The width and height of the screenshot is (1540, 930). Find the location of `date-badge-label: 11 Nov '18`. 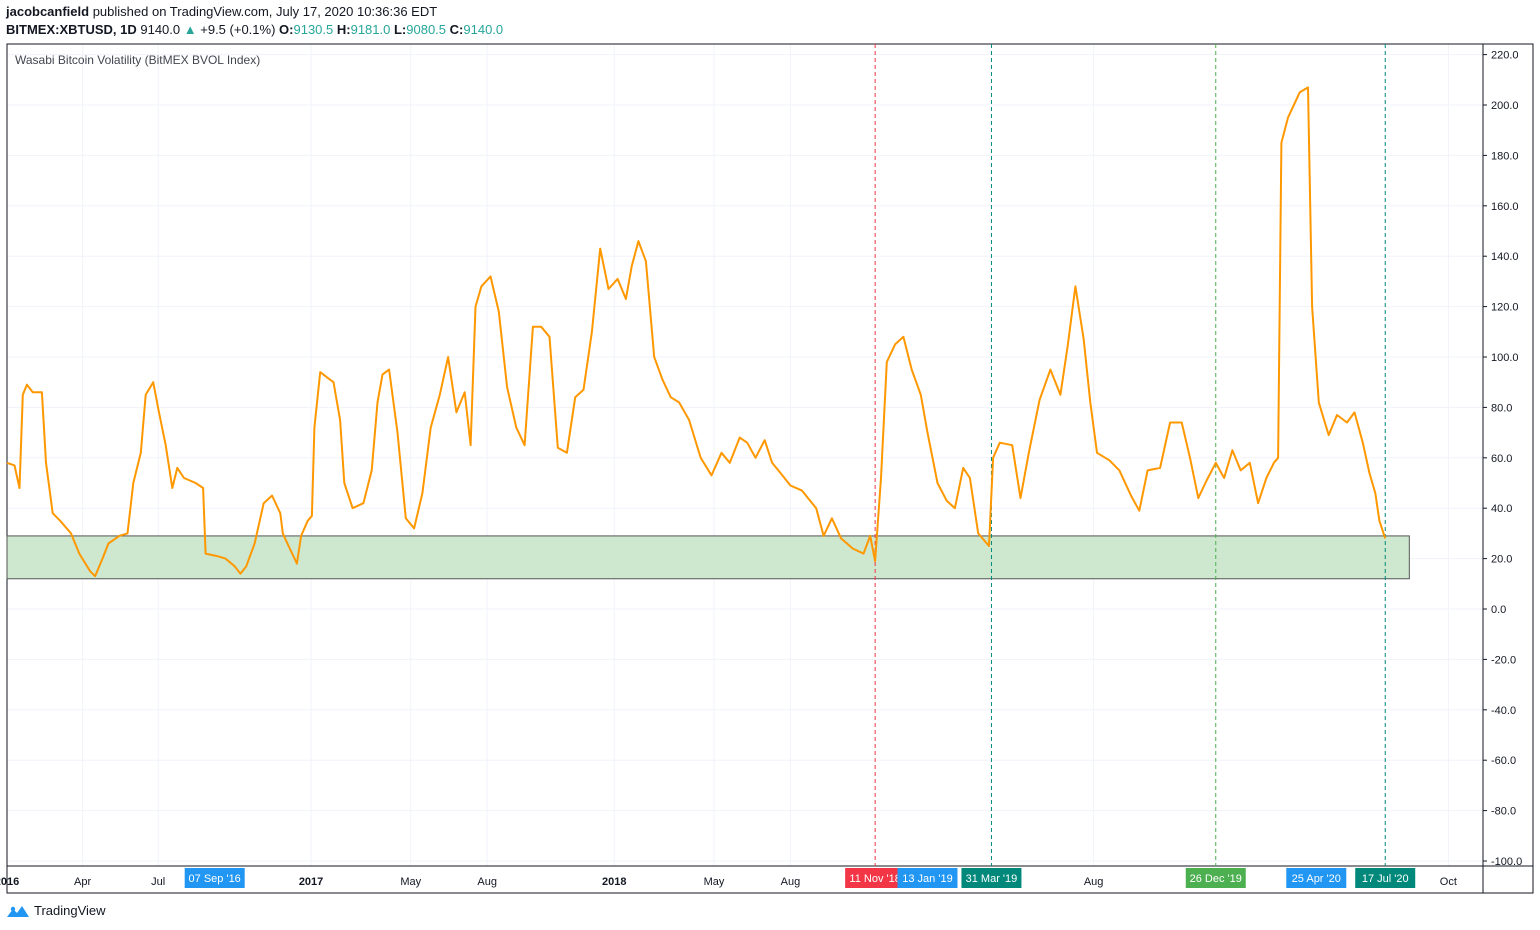

date-badge-label: 11 Nov '18 is located at coordinates (874, 879).